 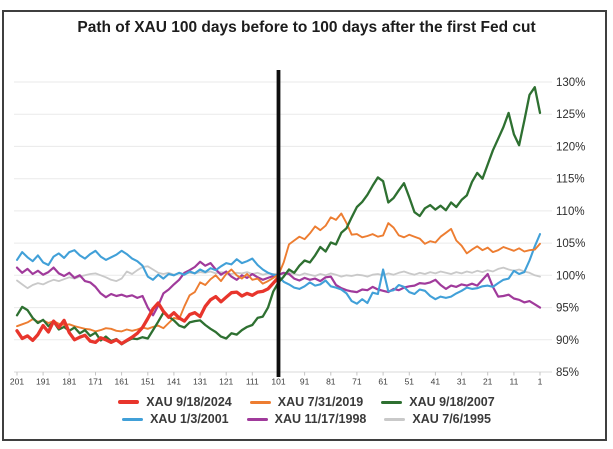 What do you see at coordinates (410, 382) in the screenshot?
I see `x-tick-label: 51` at bounding box center [410, 382].